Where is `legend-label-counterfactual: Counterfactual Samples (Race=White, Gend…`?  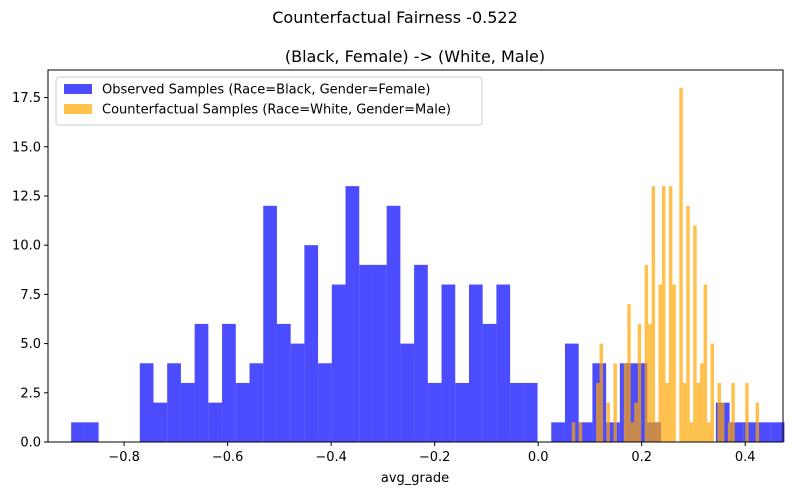
legend-label-counterfactual: Counterfactual Samples (Race=White, Gend… is located at coordinates (276, 110).